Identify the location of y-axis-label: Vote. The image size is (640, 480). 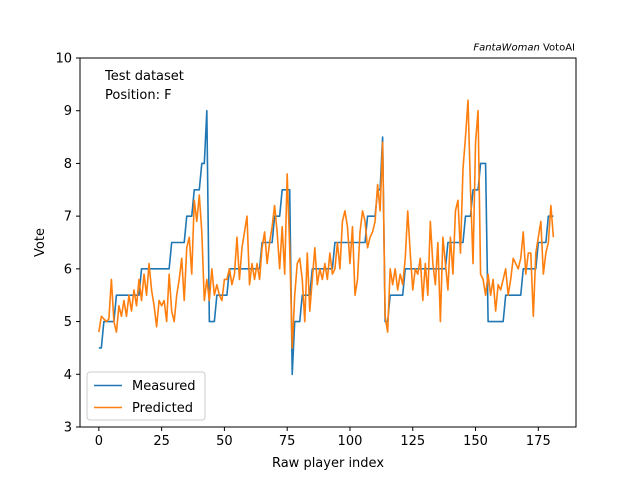
(40, 242).